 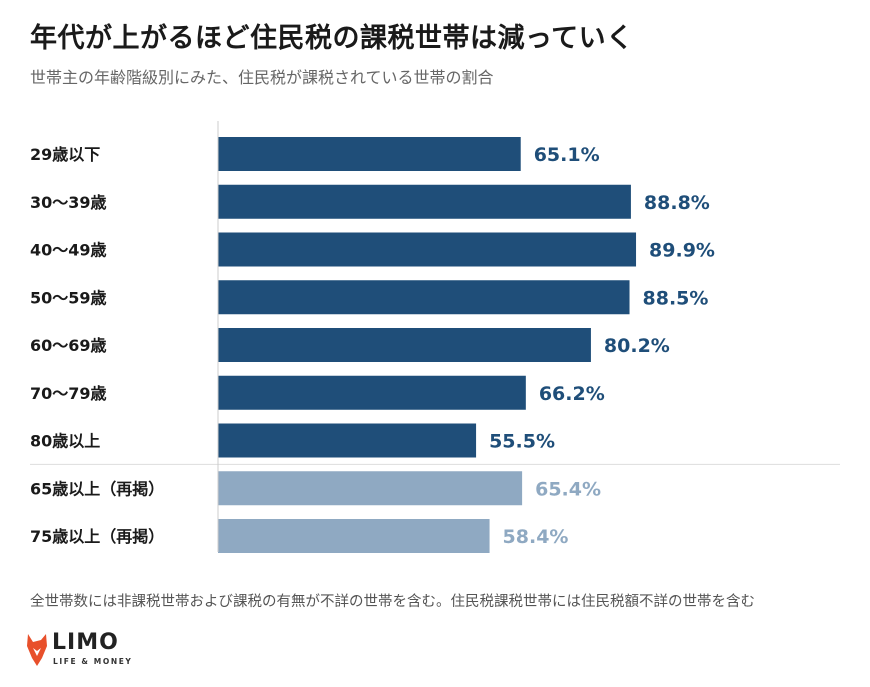 What do you see at coordinates (567, 155) in the screenshot?
I see `value-label: 65.1%` at bounding box center [567, 155].